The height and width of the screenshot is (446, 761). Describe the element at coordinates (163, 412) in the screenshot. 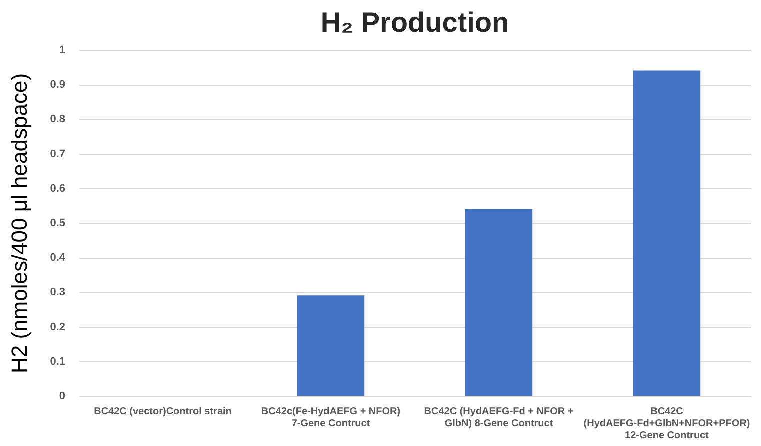

I see `x-tick-label: BC42C (vector)Control strain` at that location.